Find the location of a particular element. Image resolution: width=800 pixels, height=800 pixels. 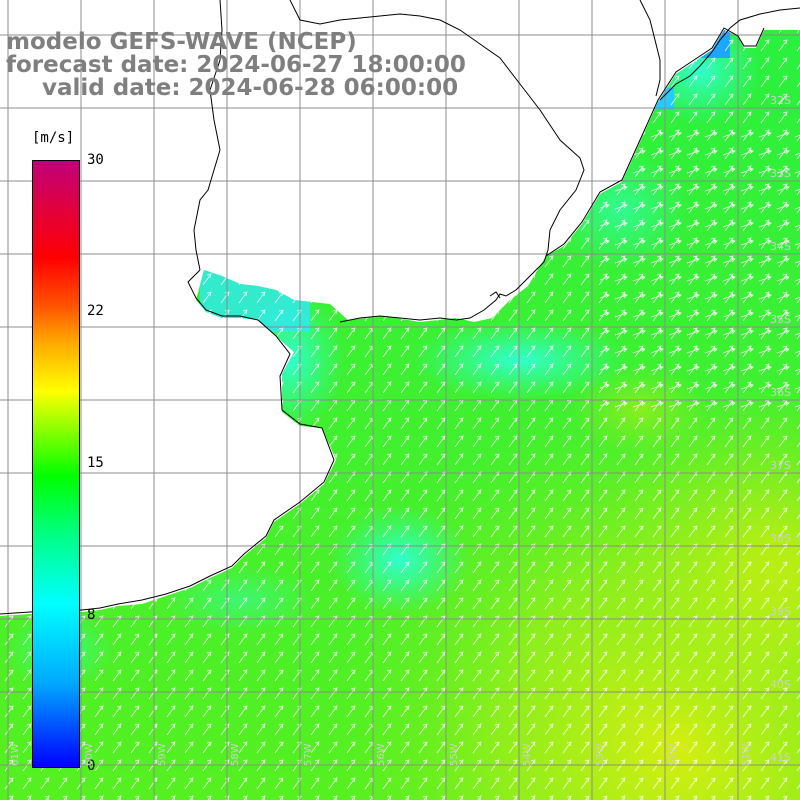

lon-label: 55W is located at coordinates (454, 754).